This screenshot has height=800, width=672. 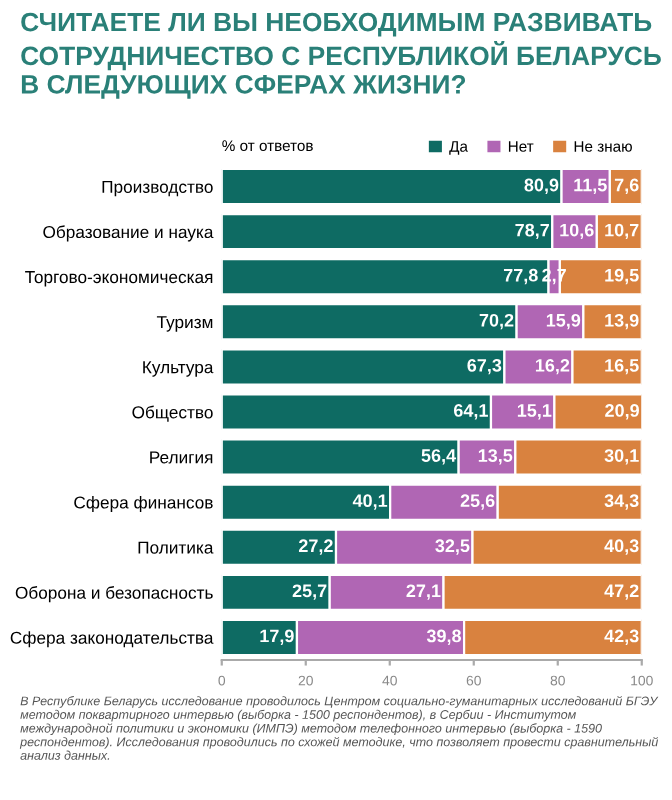 What do you see at coordinates (315, 547) in the screenshot?
I see `data-label: 27,2` at bounding box center [315, 547].